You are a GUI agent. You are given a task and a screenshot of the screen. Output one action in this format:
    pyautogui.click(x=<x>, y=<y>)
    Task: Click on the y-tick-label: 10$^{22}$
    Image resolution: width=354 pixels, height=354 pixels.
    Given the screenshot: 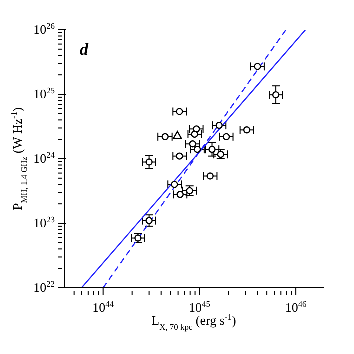 What is the action you would take?
    pyautogui.click(x=44, y=287)
    